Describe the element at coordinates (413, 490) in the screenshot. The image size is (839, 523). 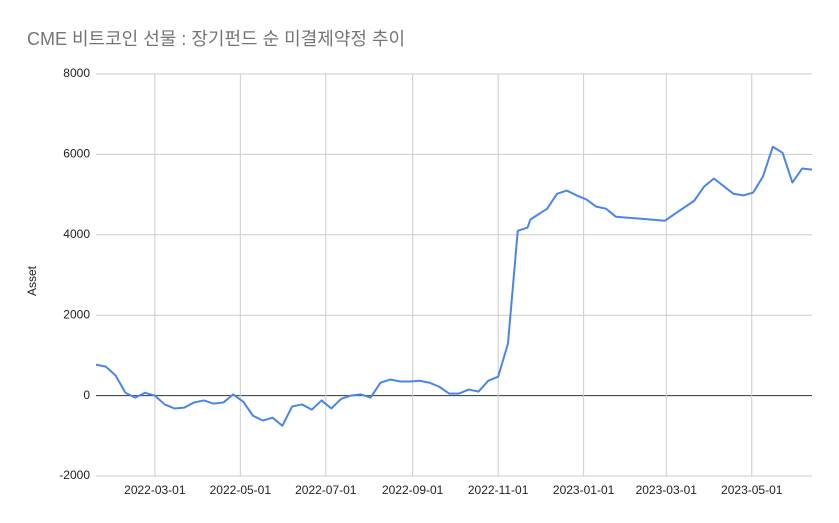
I see `x-tick-label: 2022-09-01` at that location.